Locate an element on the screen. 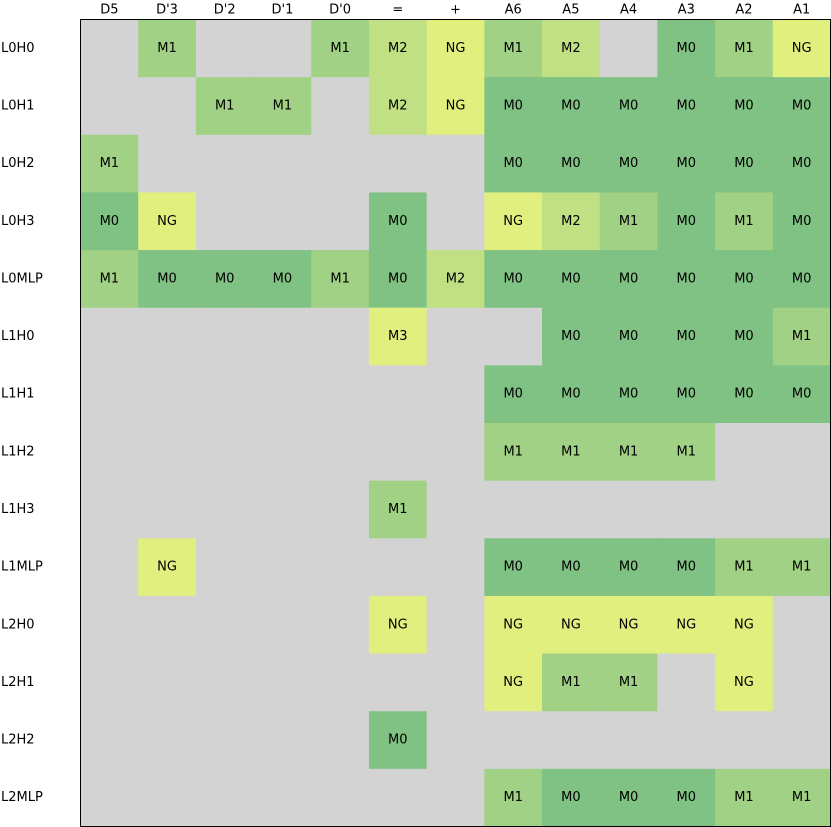 Image resolution: width=831 pixels, height=827 pixels. row-label: L2H0 is located at coordinates (18, 624).